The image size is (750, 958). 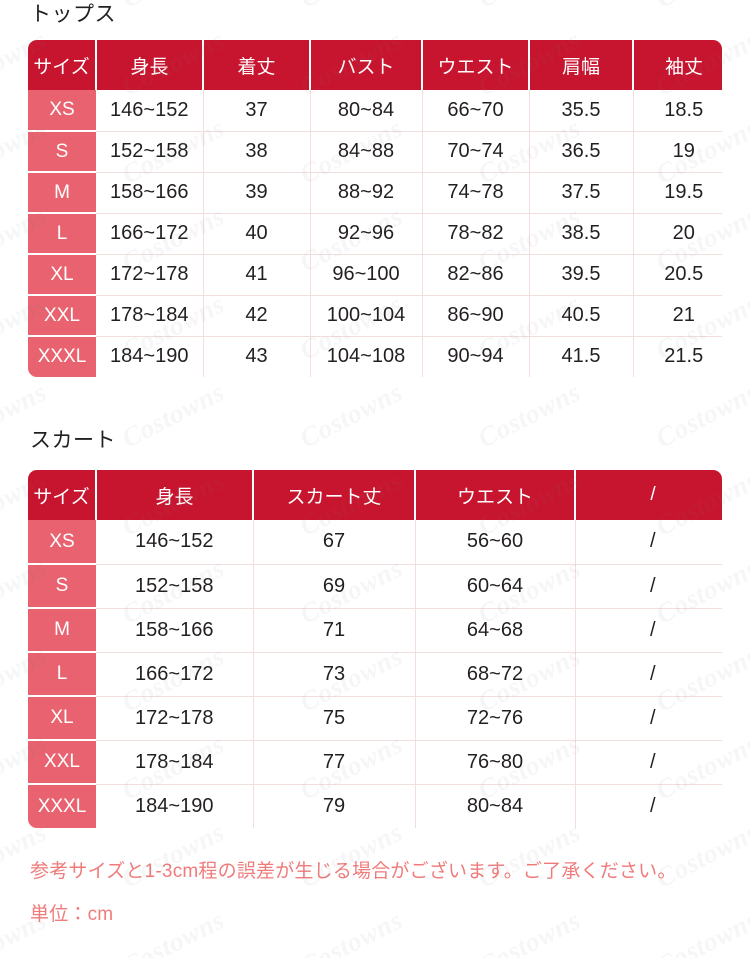 What do you see at coordinates (73, 14) in the screenshot?
I see `tops-section-title: トップス` at bounding box center [73, 14].